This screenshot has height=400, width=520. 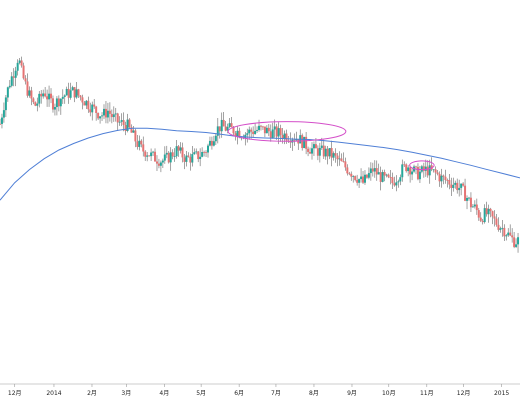 I want to click on x-tick-label: 2月, so click(x=92, y=393).